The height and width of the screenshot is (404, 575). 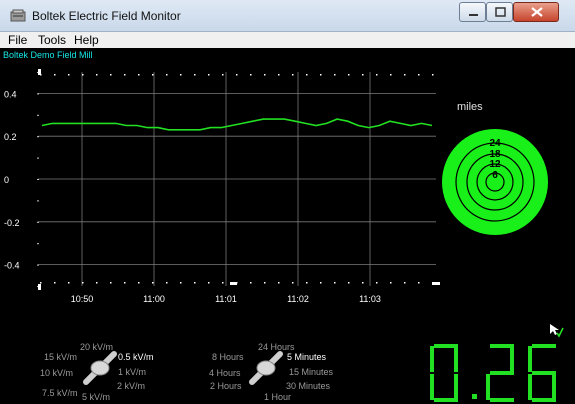 I want to click on menu-file: File, so click(x=17, y=40).